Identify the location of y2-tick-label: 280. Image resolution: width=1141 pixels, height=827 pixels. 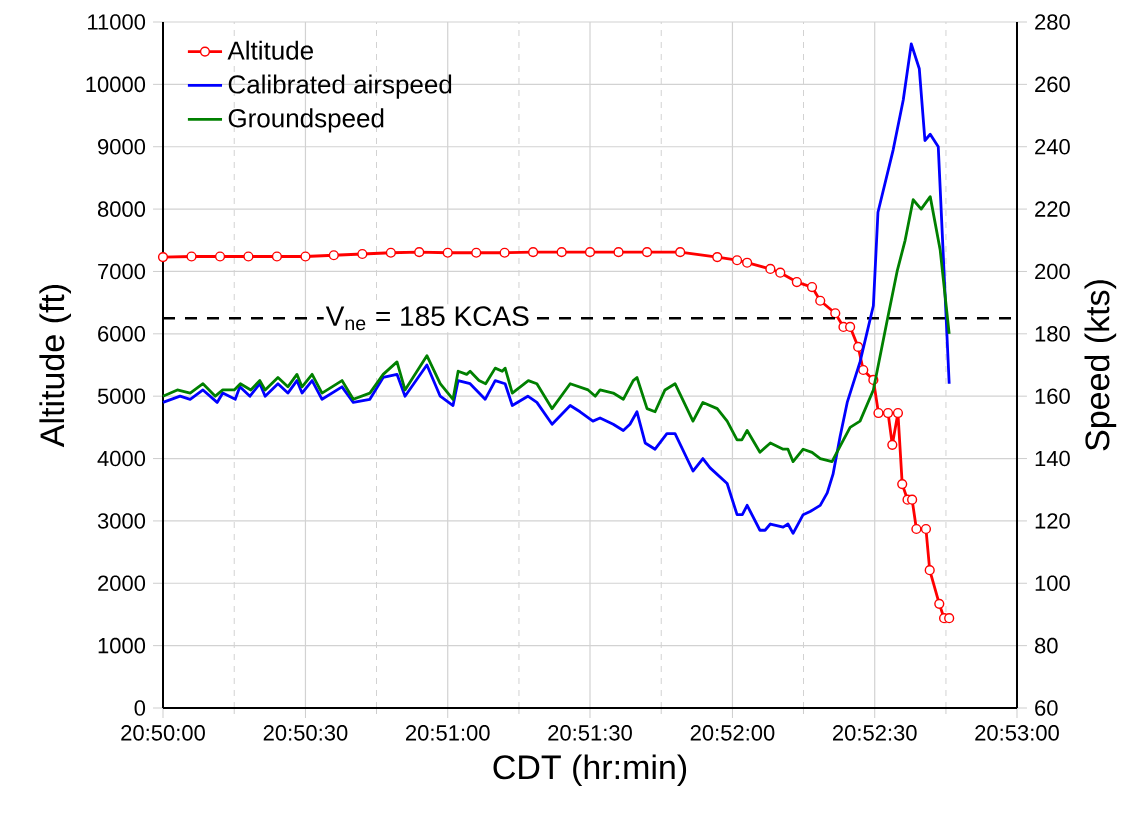
(1052, 22).